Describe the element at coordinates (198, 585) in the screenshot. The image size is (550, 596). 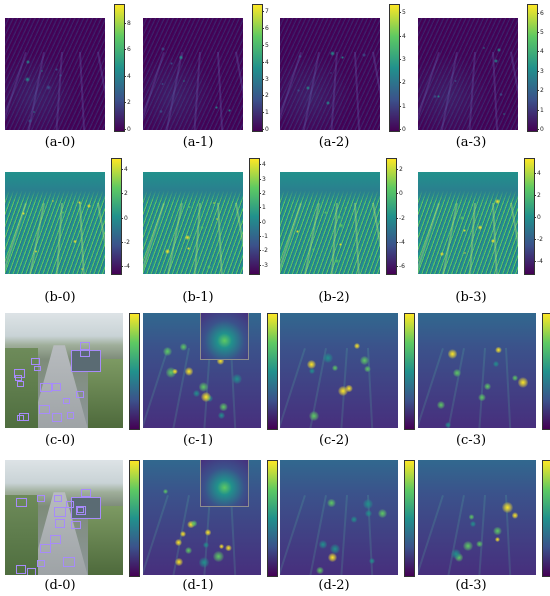
I see `panel-caption: (d-1)` at that location.